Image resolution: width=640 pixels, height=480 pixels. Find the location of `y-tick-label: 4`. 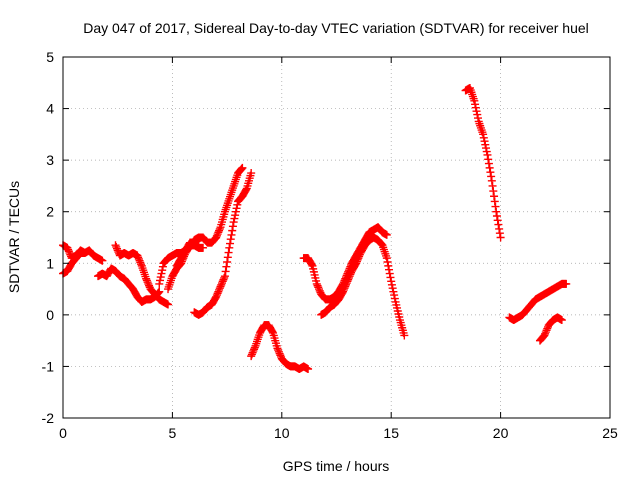

y-tick-label: 4 is located at coordinates (50, 109).